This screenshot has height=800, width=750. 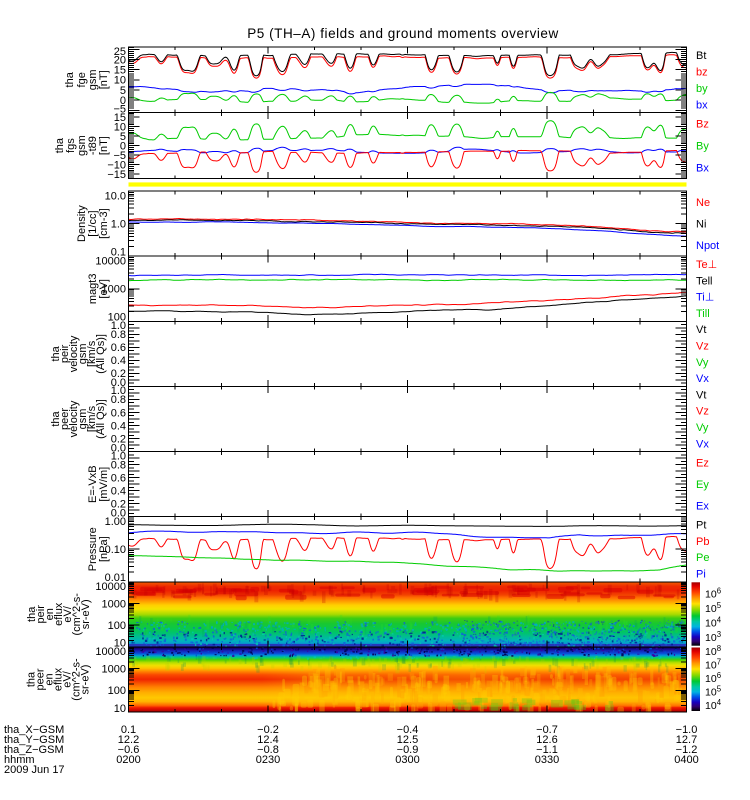 What do you see at coordinates (702, 146) in the screenshot?
I see `svg-text: By` at bounding box center [702, 146].